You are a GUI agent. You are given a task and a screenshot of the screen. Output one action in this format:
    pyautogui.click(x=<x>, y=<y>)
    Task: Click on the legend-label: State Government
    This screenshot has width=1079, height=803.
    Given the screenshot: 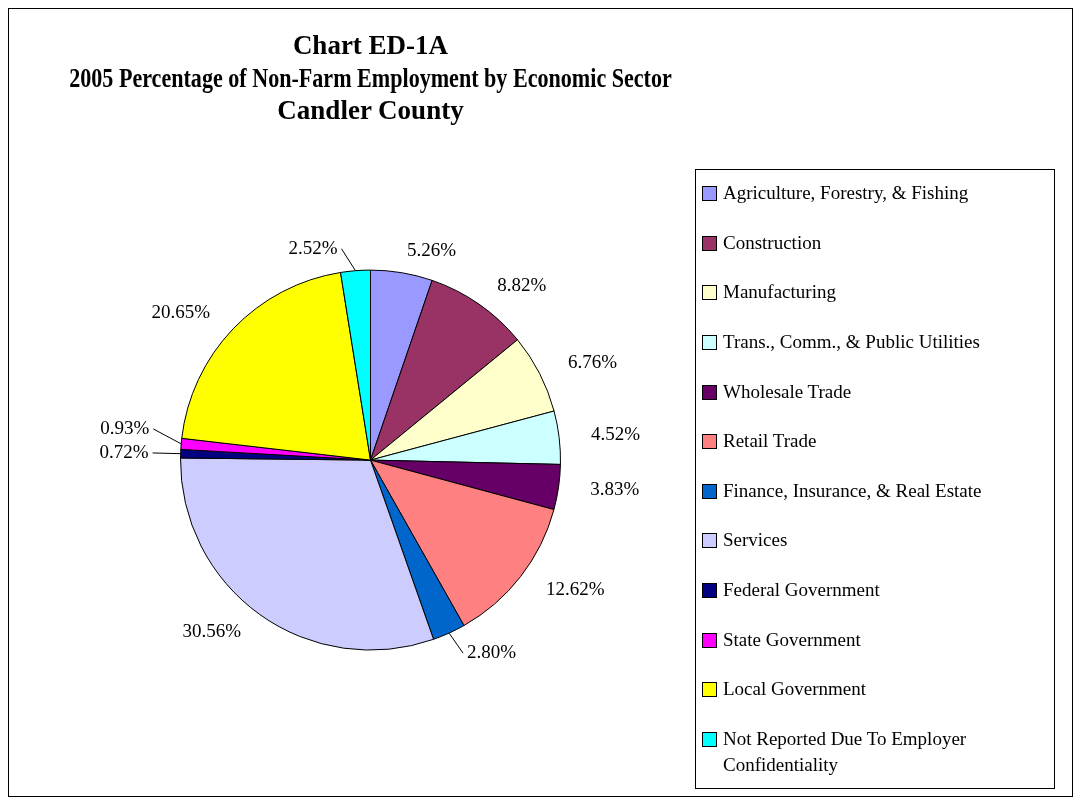 What is the action you would take?
    pyautogui.click(x=792, y=639)
    